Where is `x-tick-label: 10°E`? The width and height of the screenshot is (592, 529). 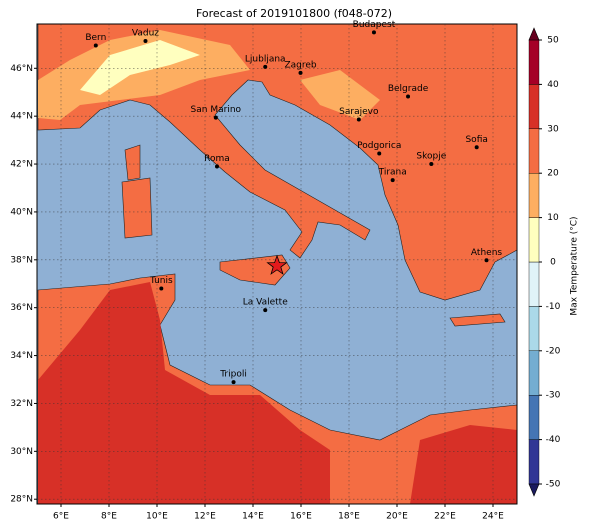 x-tick-label: 10°E is located at coordinates (157, 517).